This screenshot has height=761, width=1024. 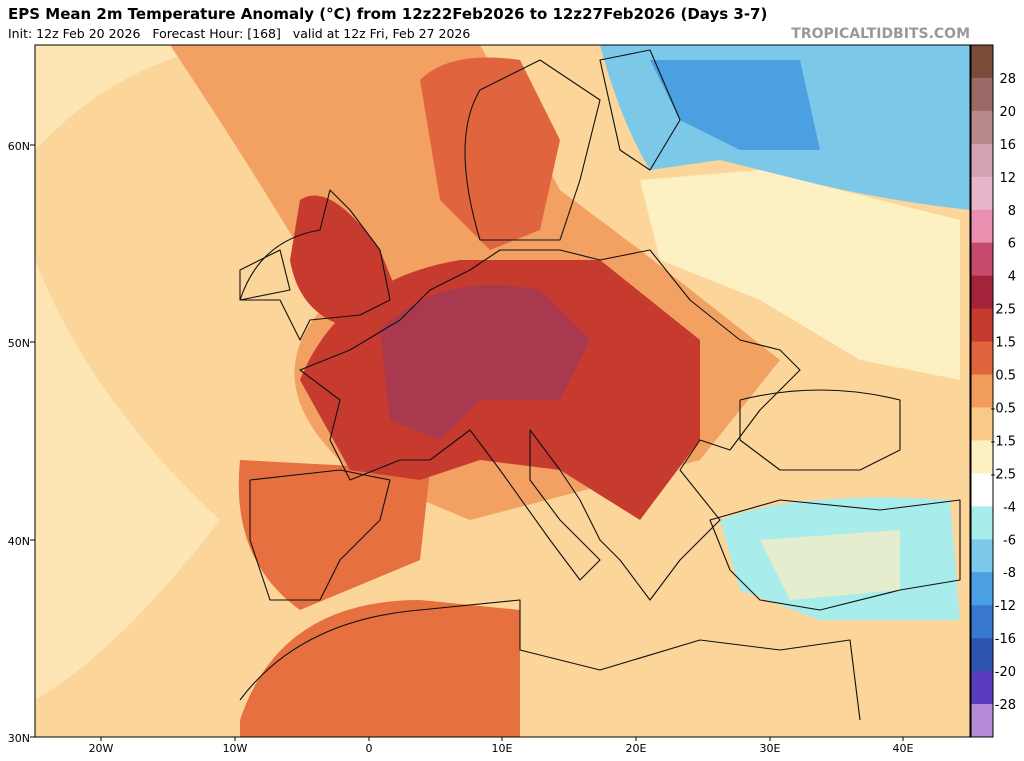 I want to click on colorbar-label: 20, so click(x=1007, y=112).